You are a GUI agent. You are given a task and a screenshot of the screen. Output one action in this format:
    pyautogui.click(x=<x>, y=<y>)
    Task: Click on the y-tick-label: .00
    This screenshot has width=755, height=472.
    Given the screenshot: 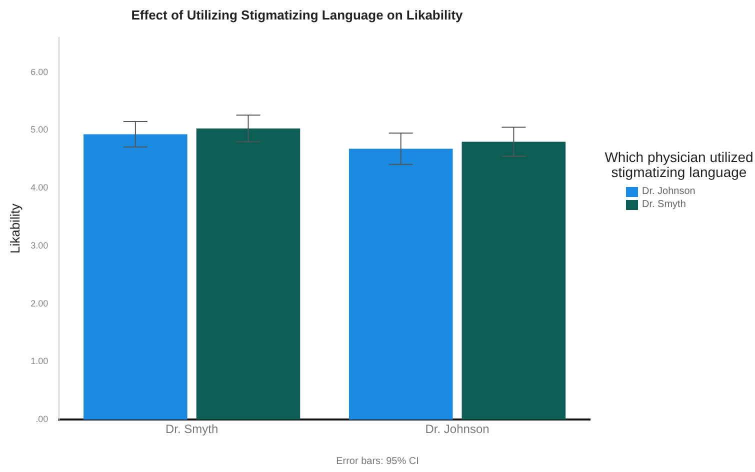 What is the action you would take?
    pyautogui.click(x=42, y=419)
    